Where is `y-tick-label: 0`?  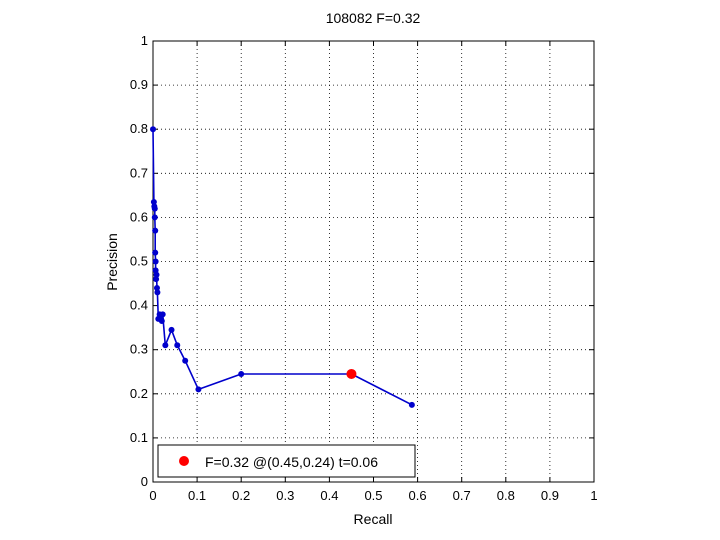
y-tick-label: 0 is located at coordinates (144, 481).